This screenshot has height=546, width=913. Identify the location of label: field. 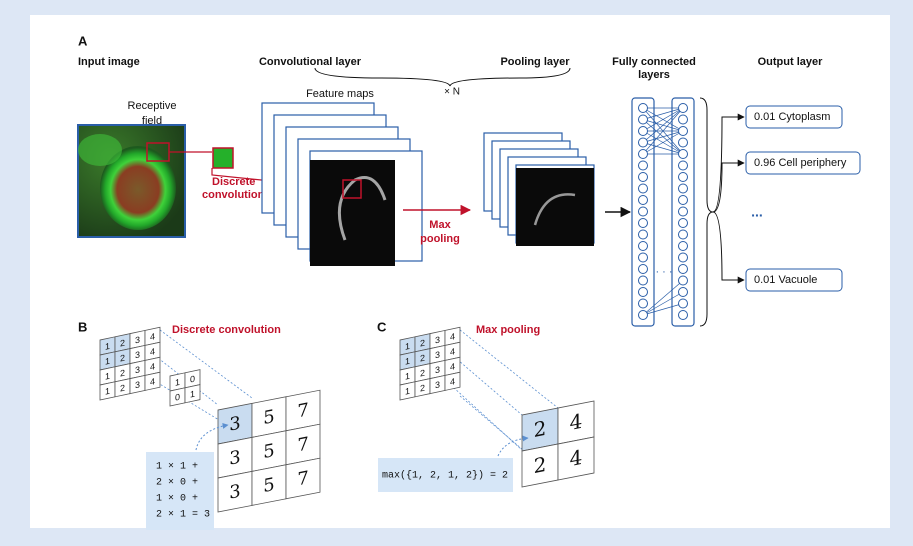
(152, 121).